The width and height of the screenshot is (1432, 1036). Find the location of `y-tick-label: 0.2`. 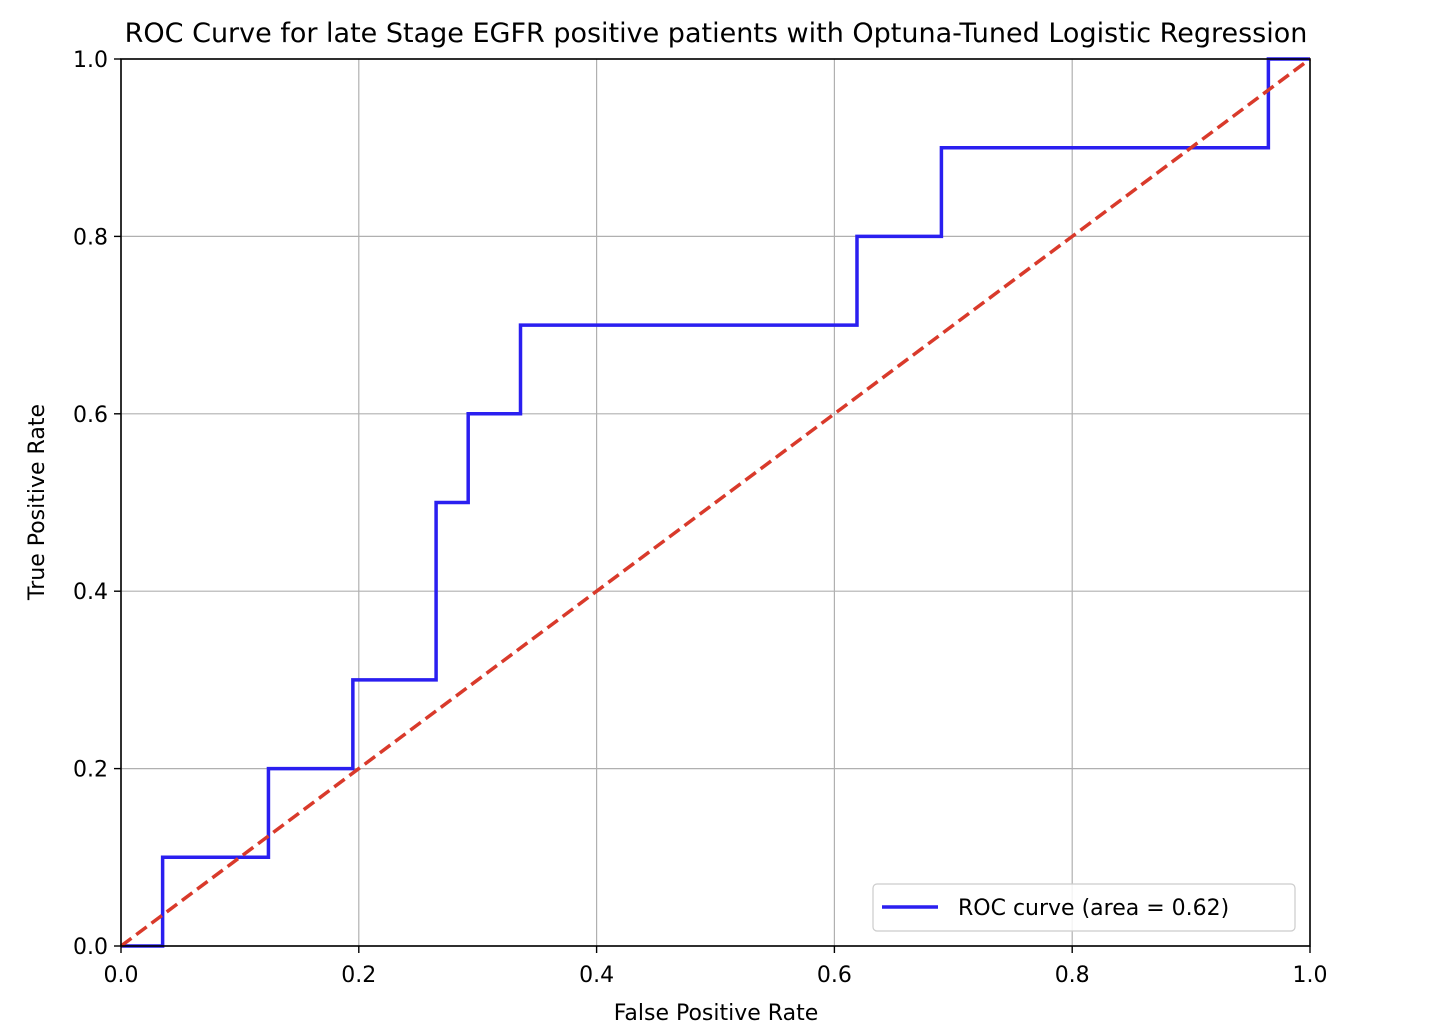

y-tick-label: 0.2 is located at coordinates (90, 770).